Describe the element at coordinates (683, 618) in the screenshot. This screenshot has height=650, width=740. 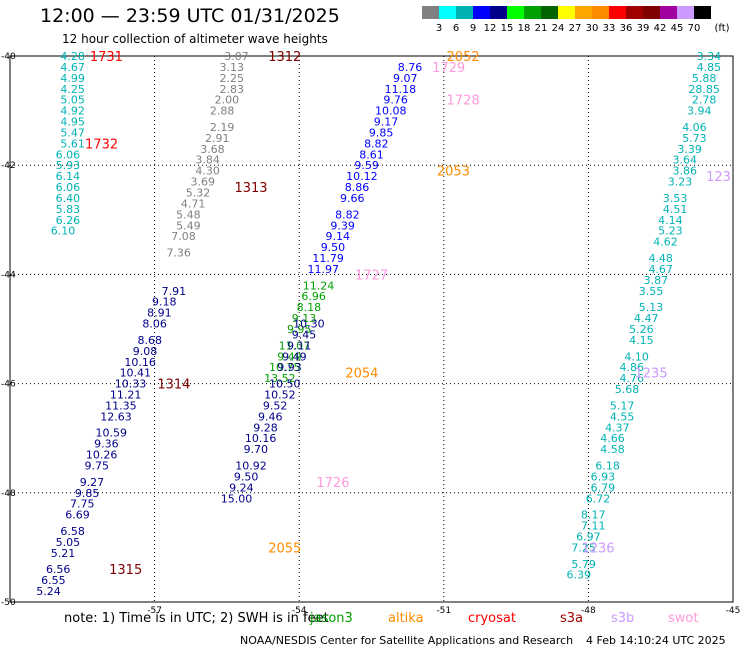
I see `satellite-swot: swot` at that location.